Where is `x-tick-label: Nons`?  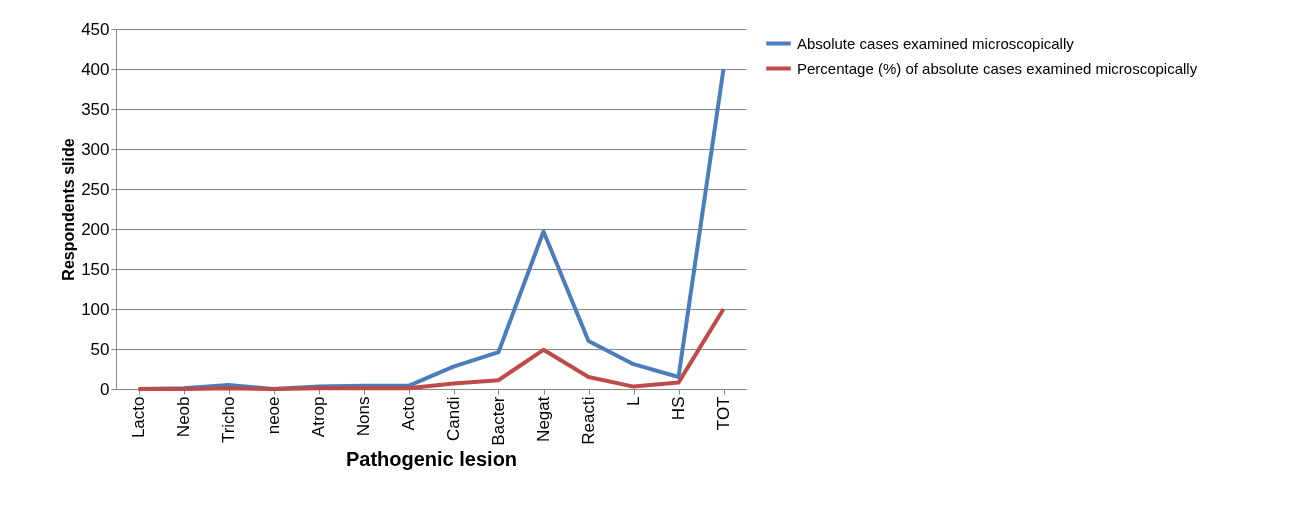 x-tick-label: Nons is located at coordinates (363, 416).